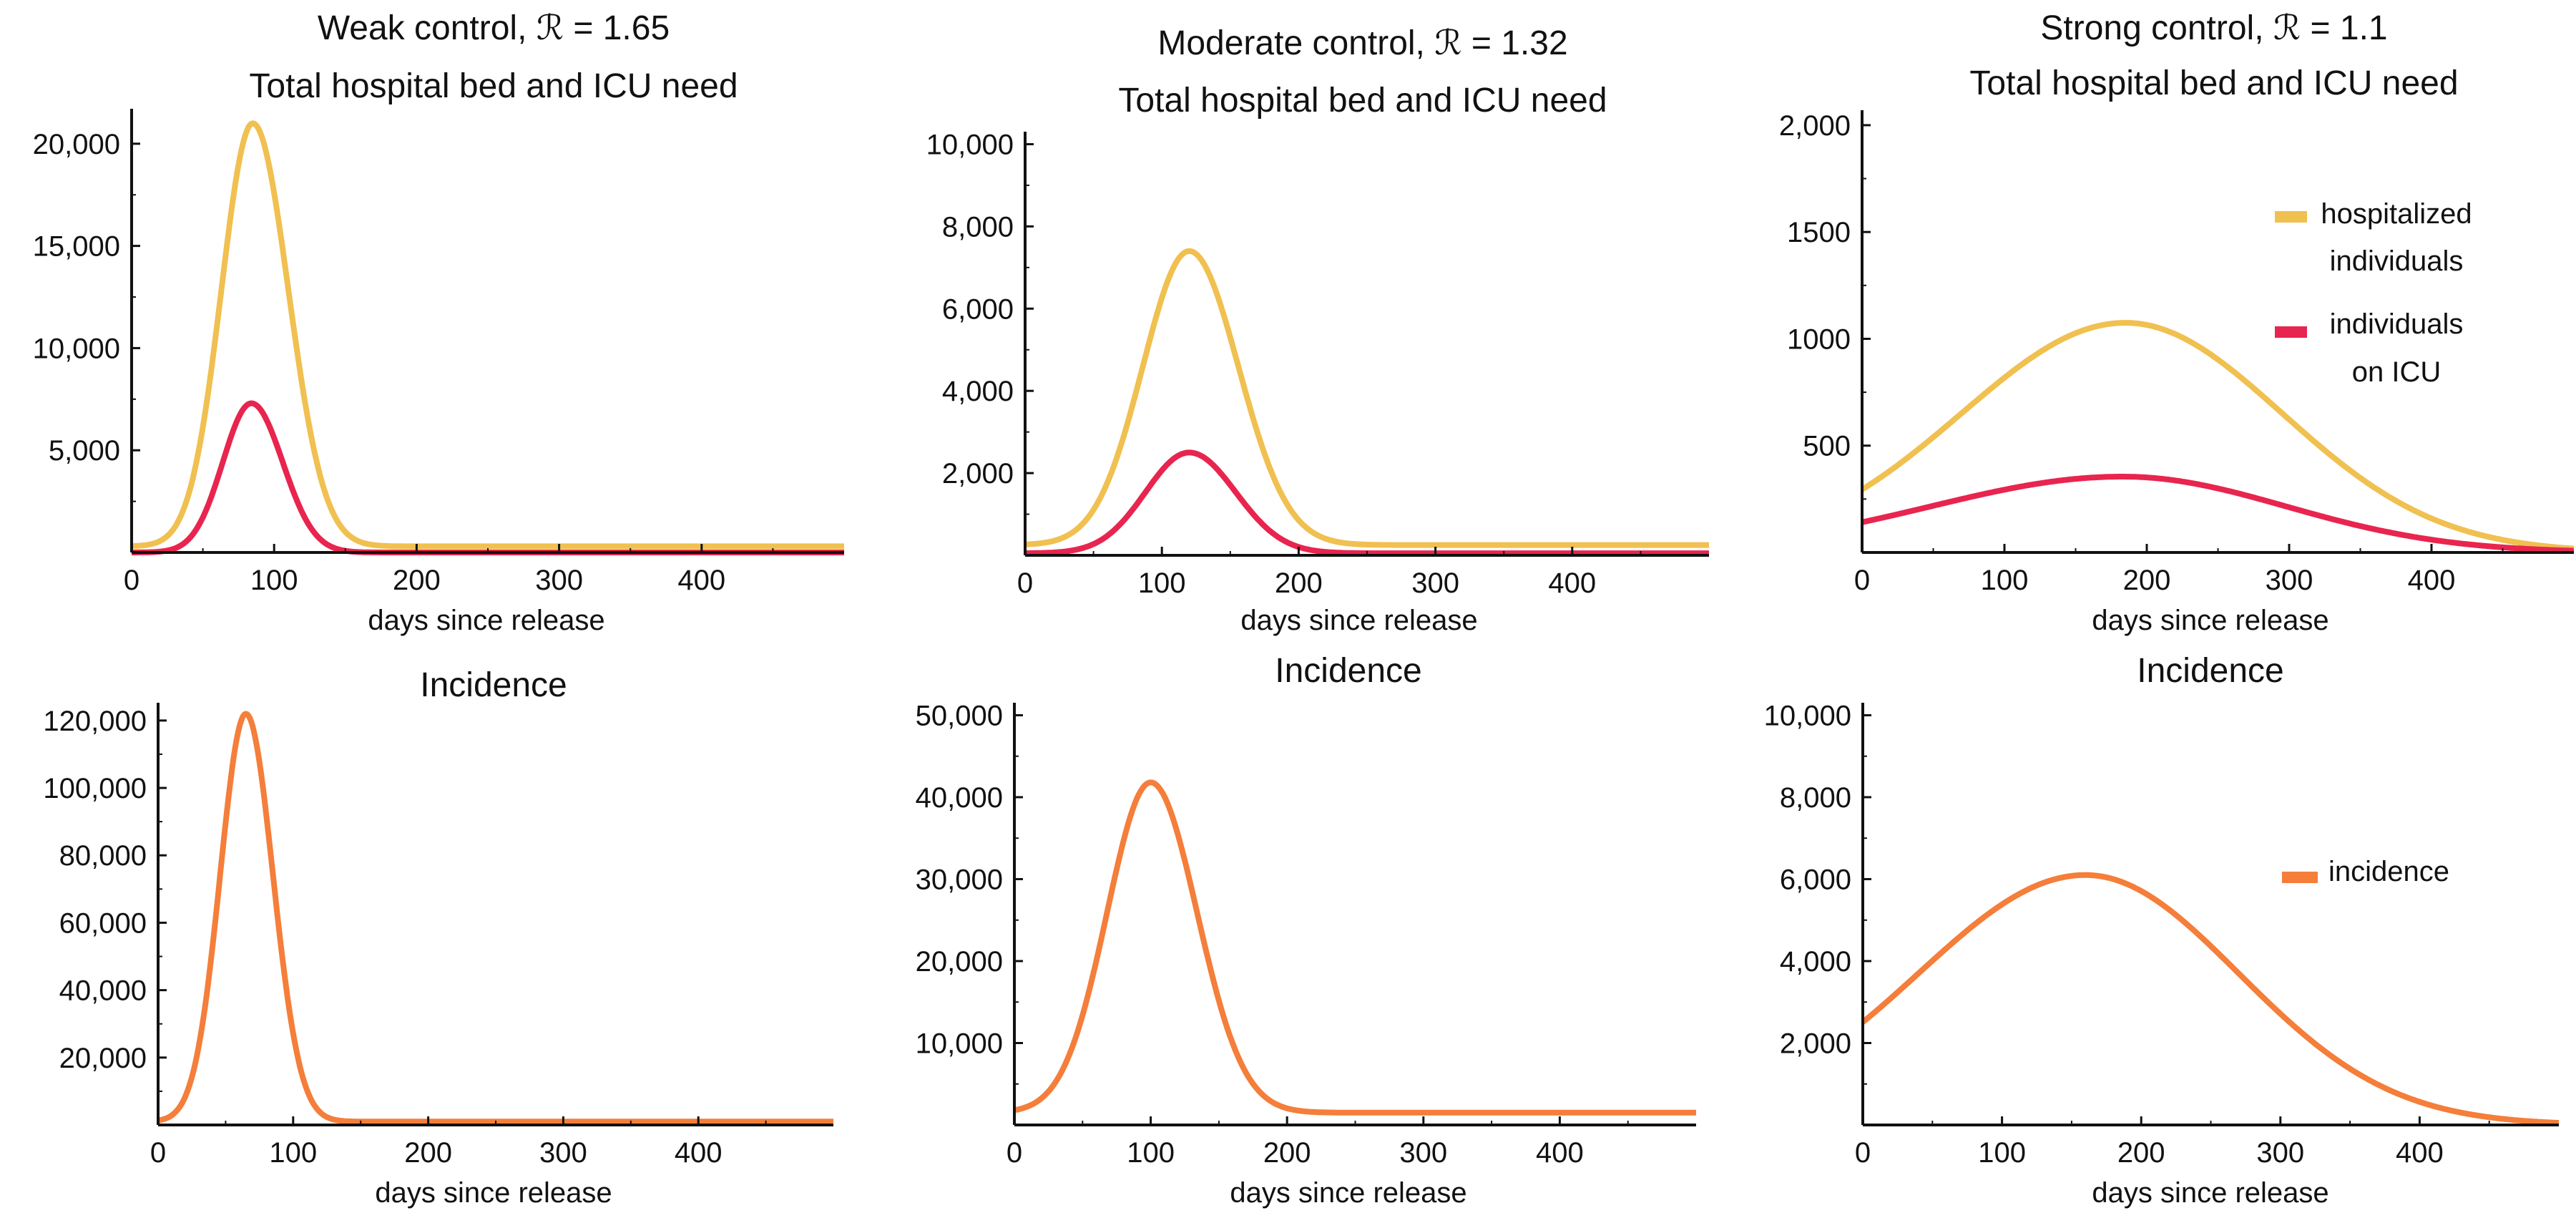  I want to click on legend-label-icu-2: on ICU, so click(2397, 372).